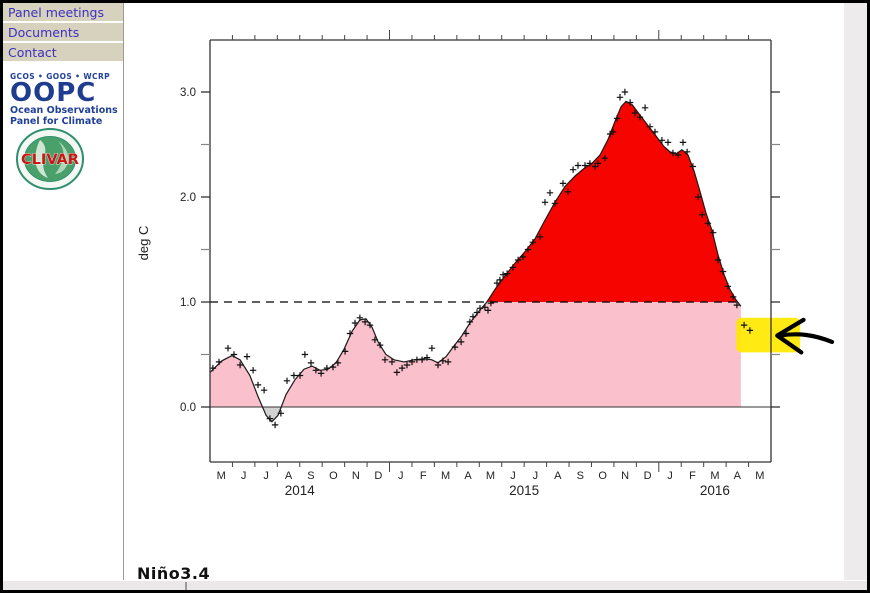  I want to click on y-axis-title: deg C, so click(143, 243).